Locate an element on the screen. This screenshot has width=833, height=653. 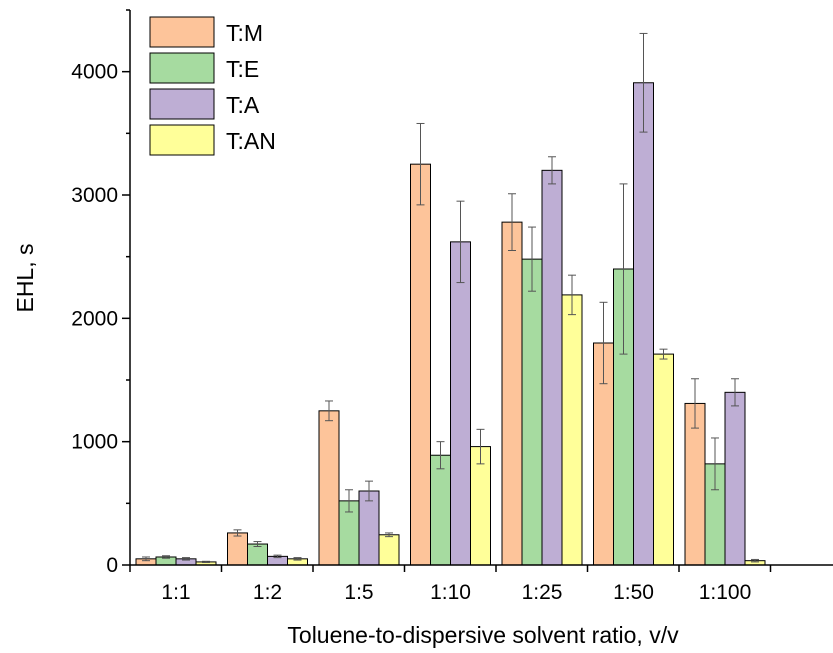
x-axis-title: Toluene-to-dispersive solvent ratio, v/v is located at coordinates (483, 635).